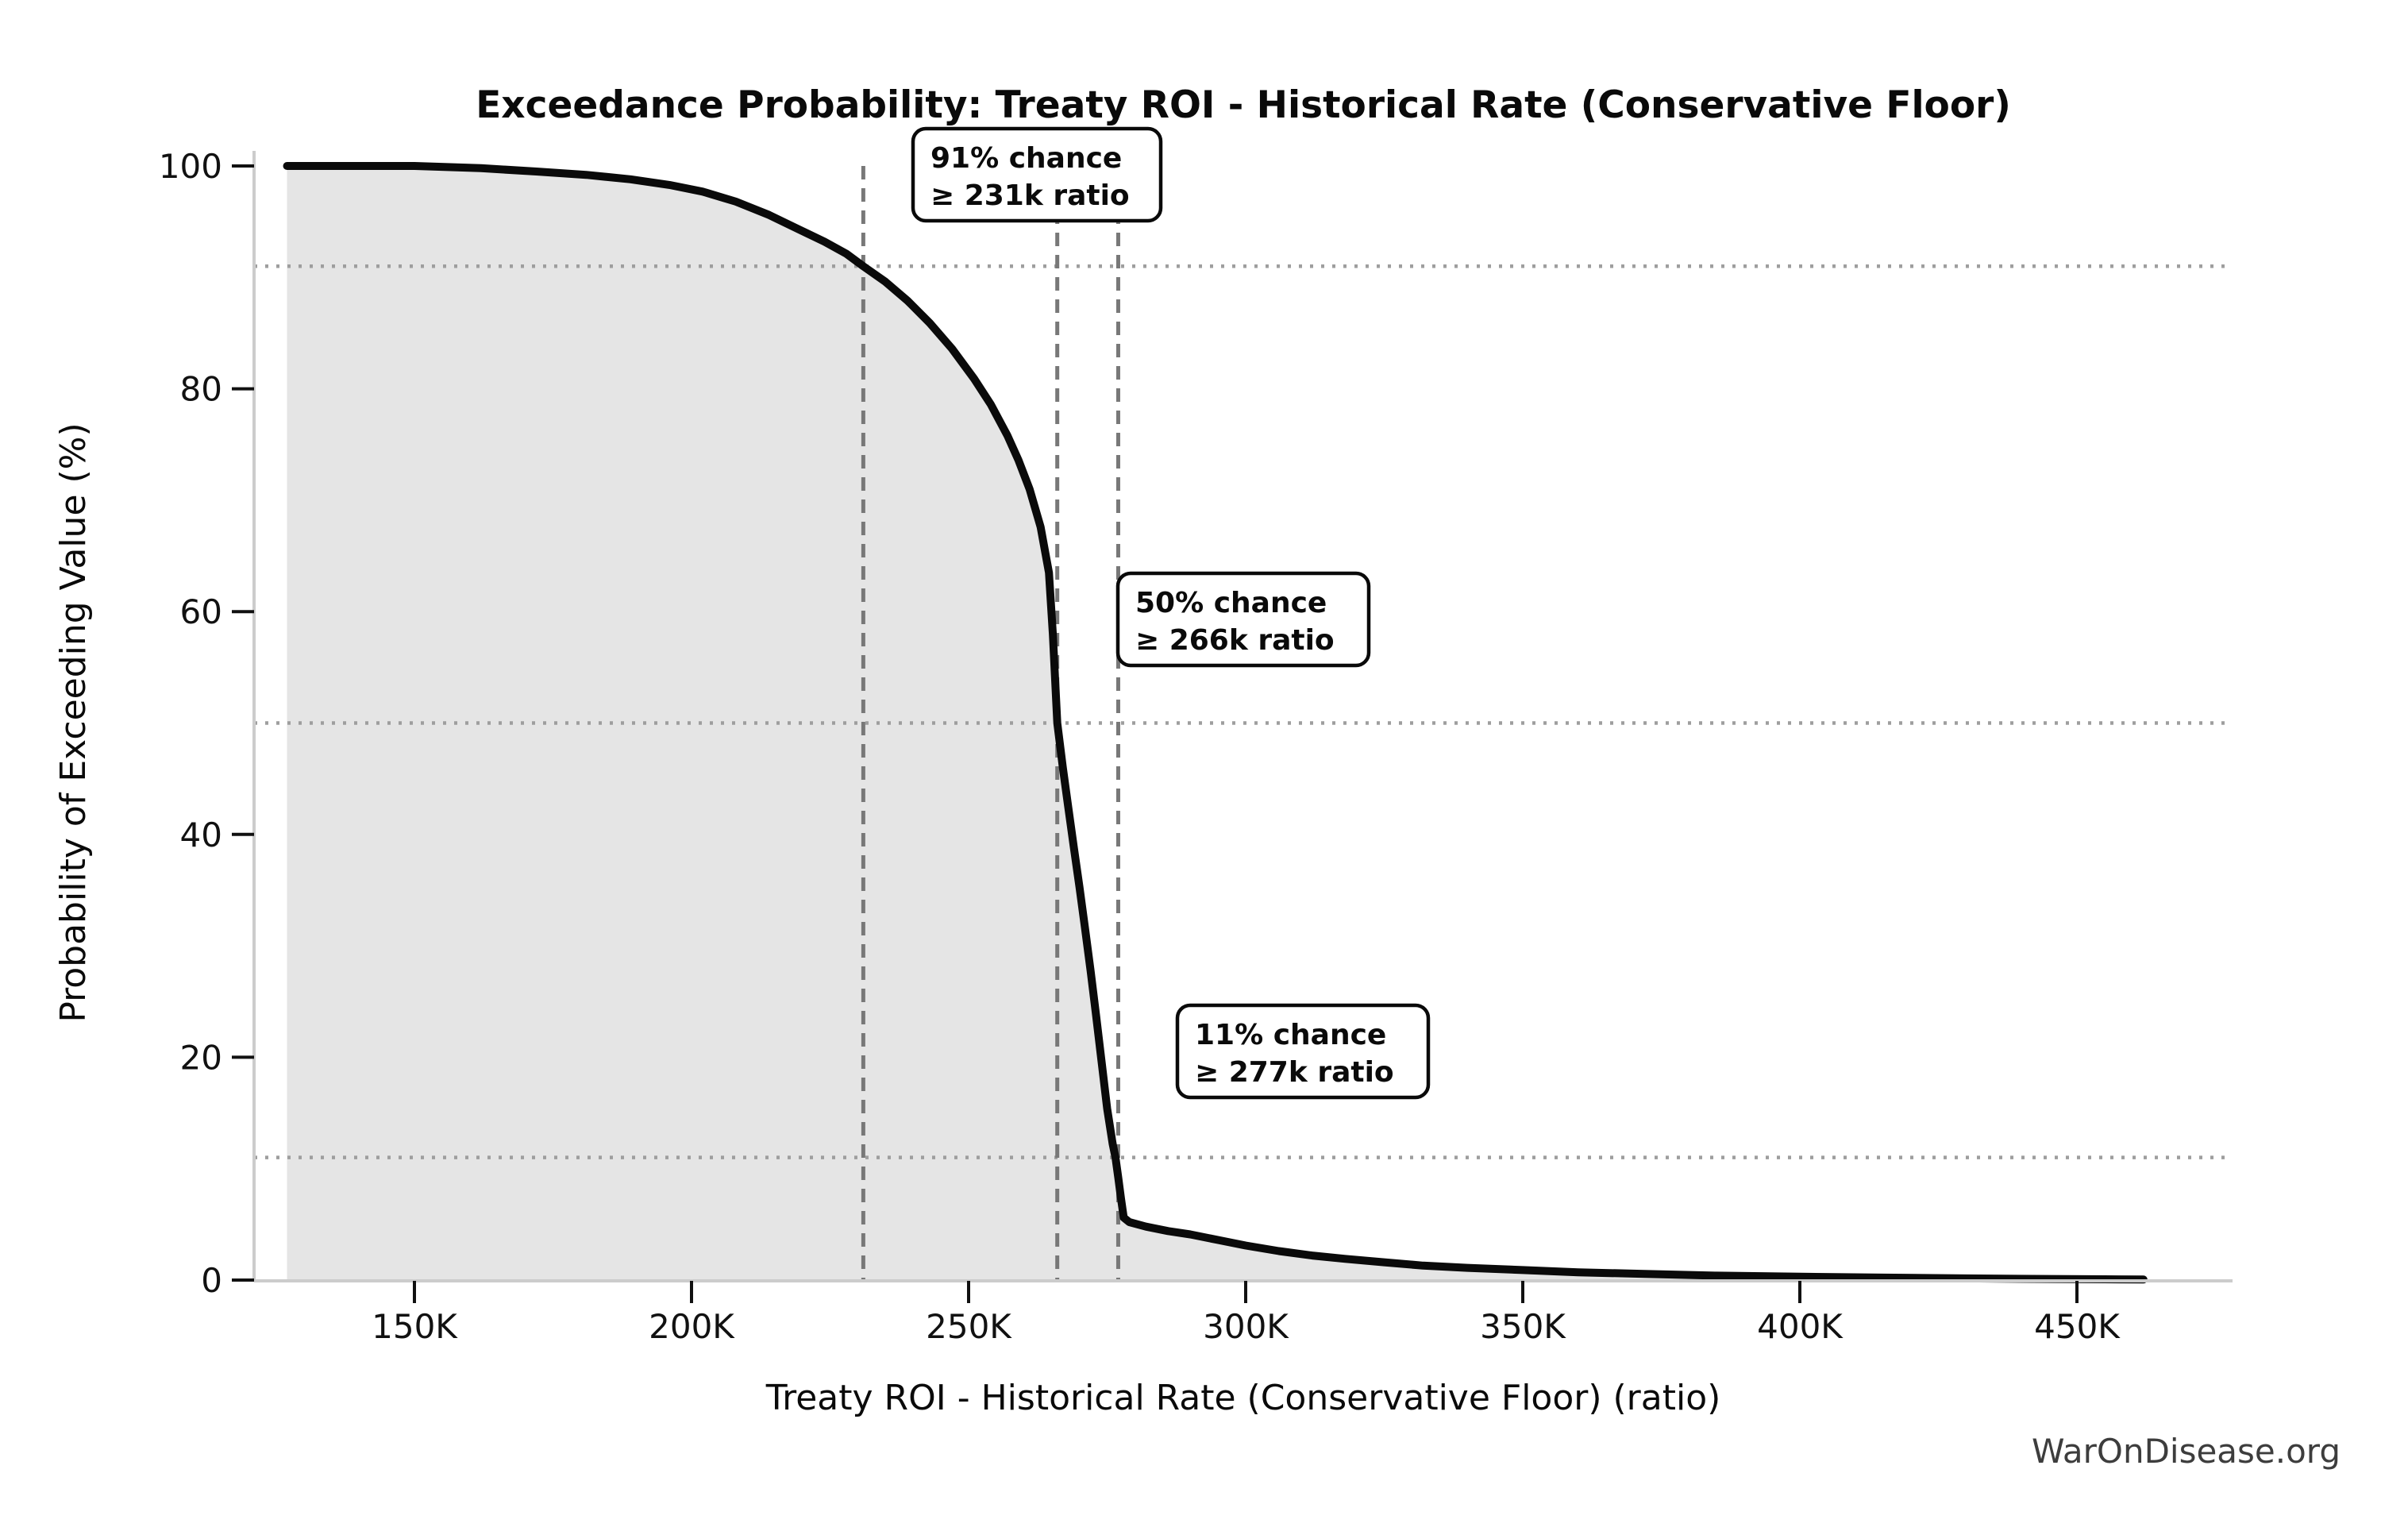  What do you see at coordinates (1291, 1035) in the screenshot?
I see `annotation-11pct-line1: 11% chance` at bounding box center [1291, 1035].